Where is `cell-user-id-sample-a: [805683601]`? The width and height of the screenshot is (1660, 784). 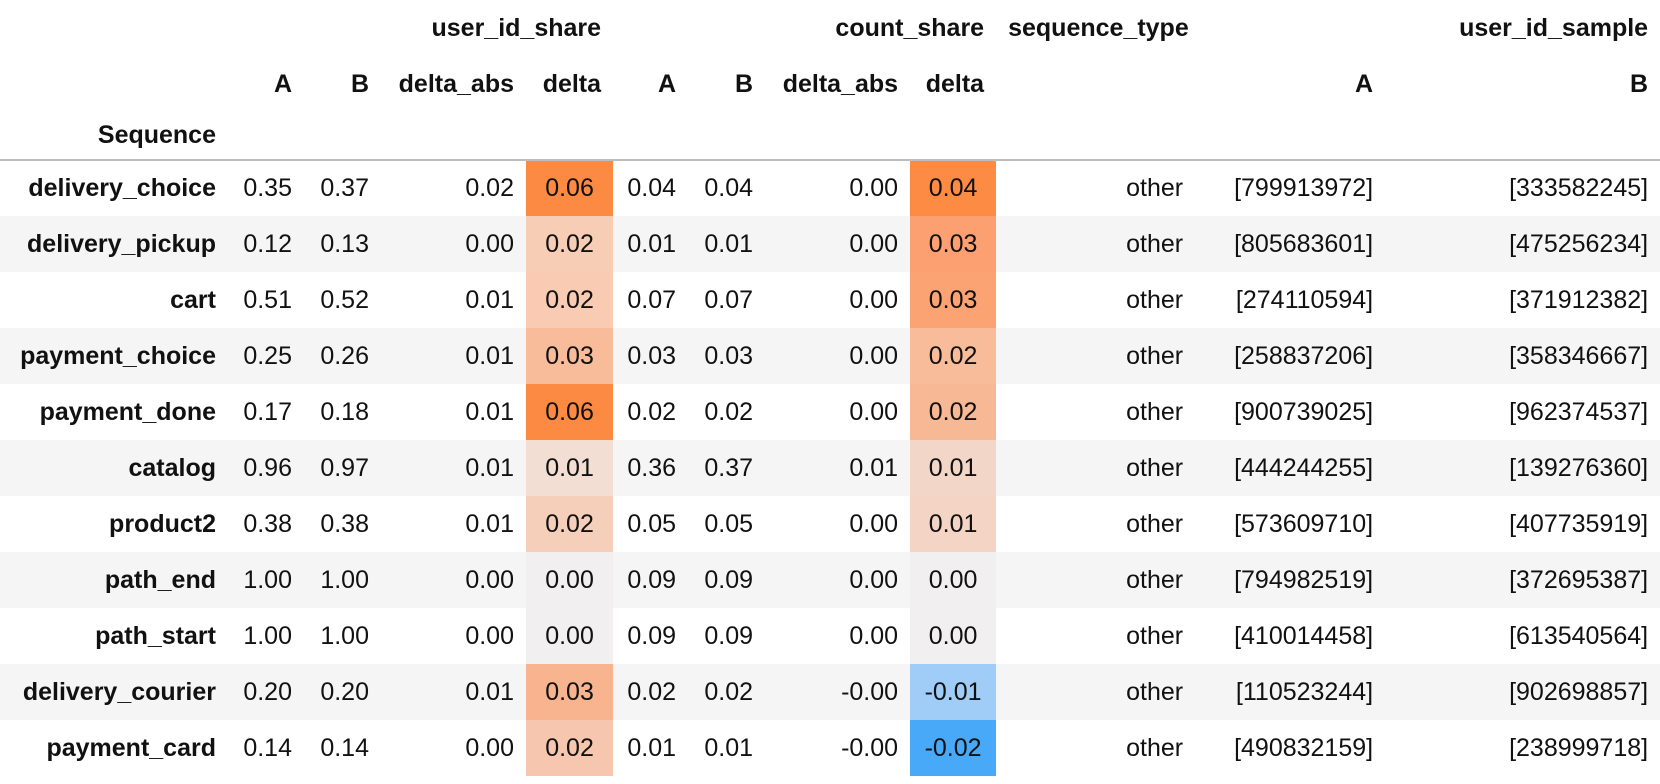 cell-user-id-sample-a: [805683601] is located at coordinates (1290, 244).